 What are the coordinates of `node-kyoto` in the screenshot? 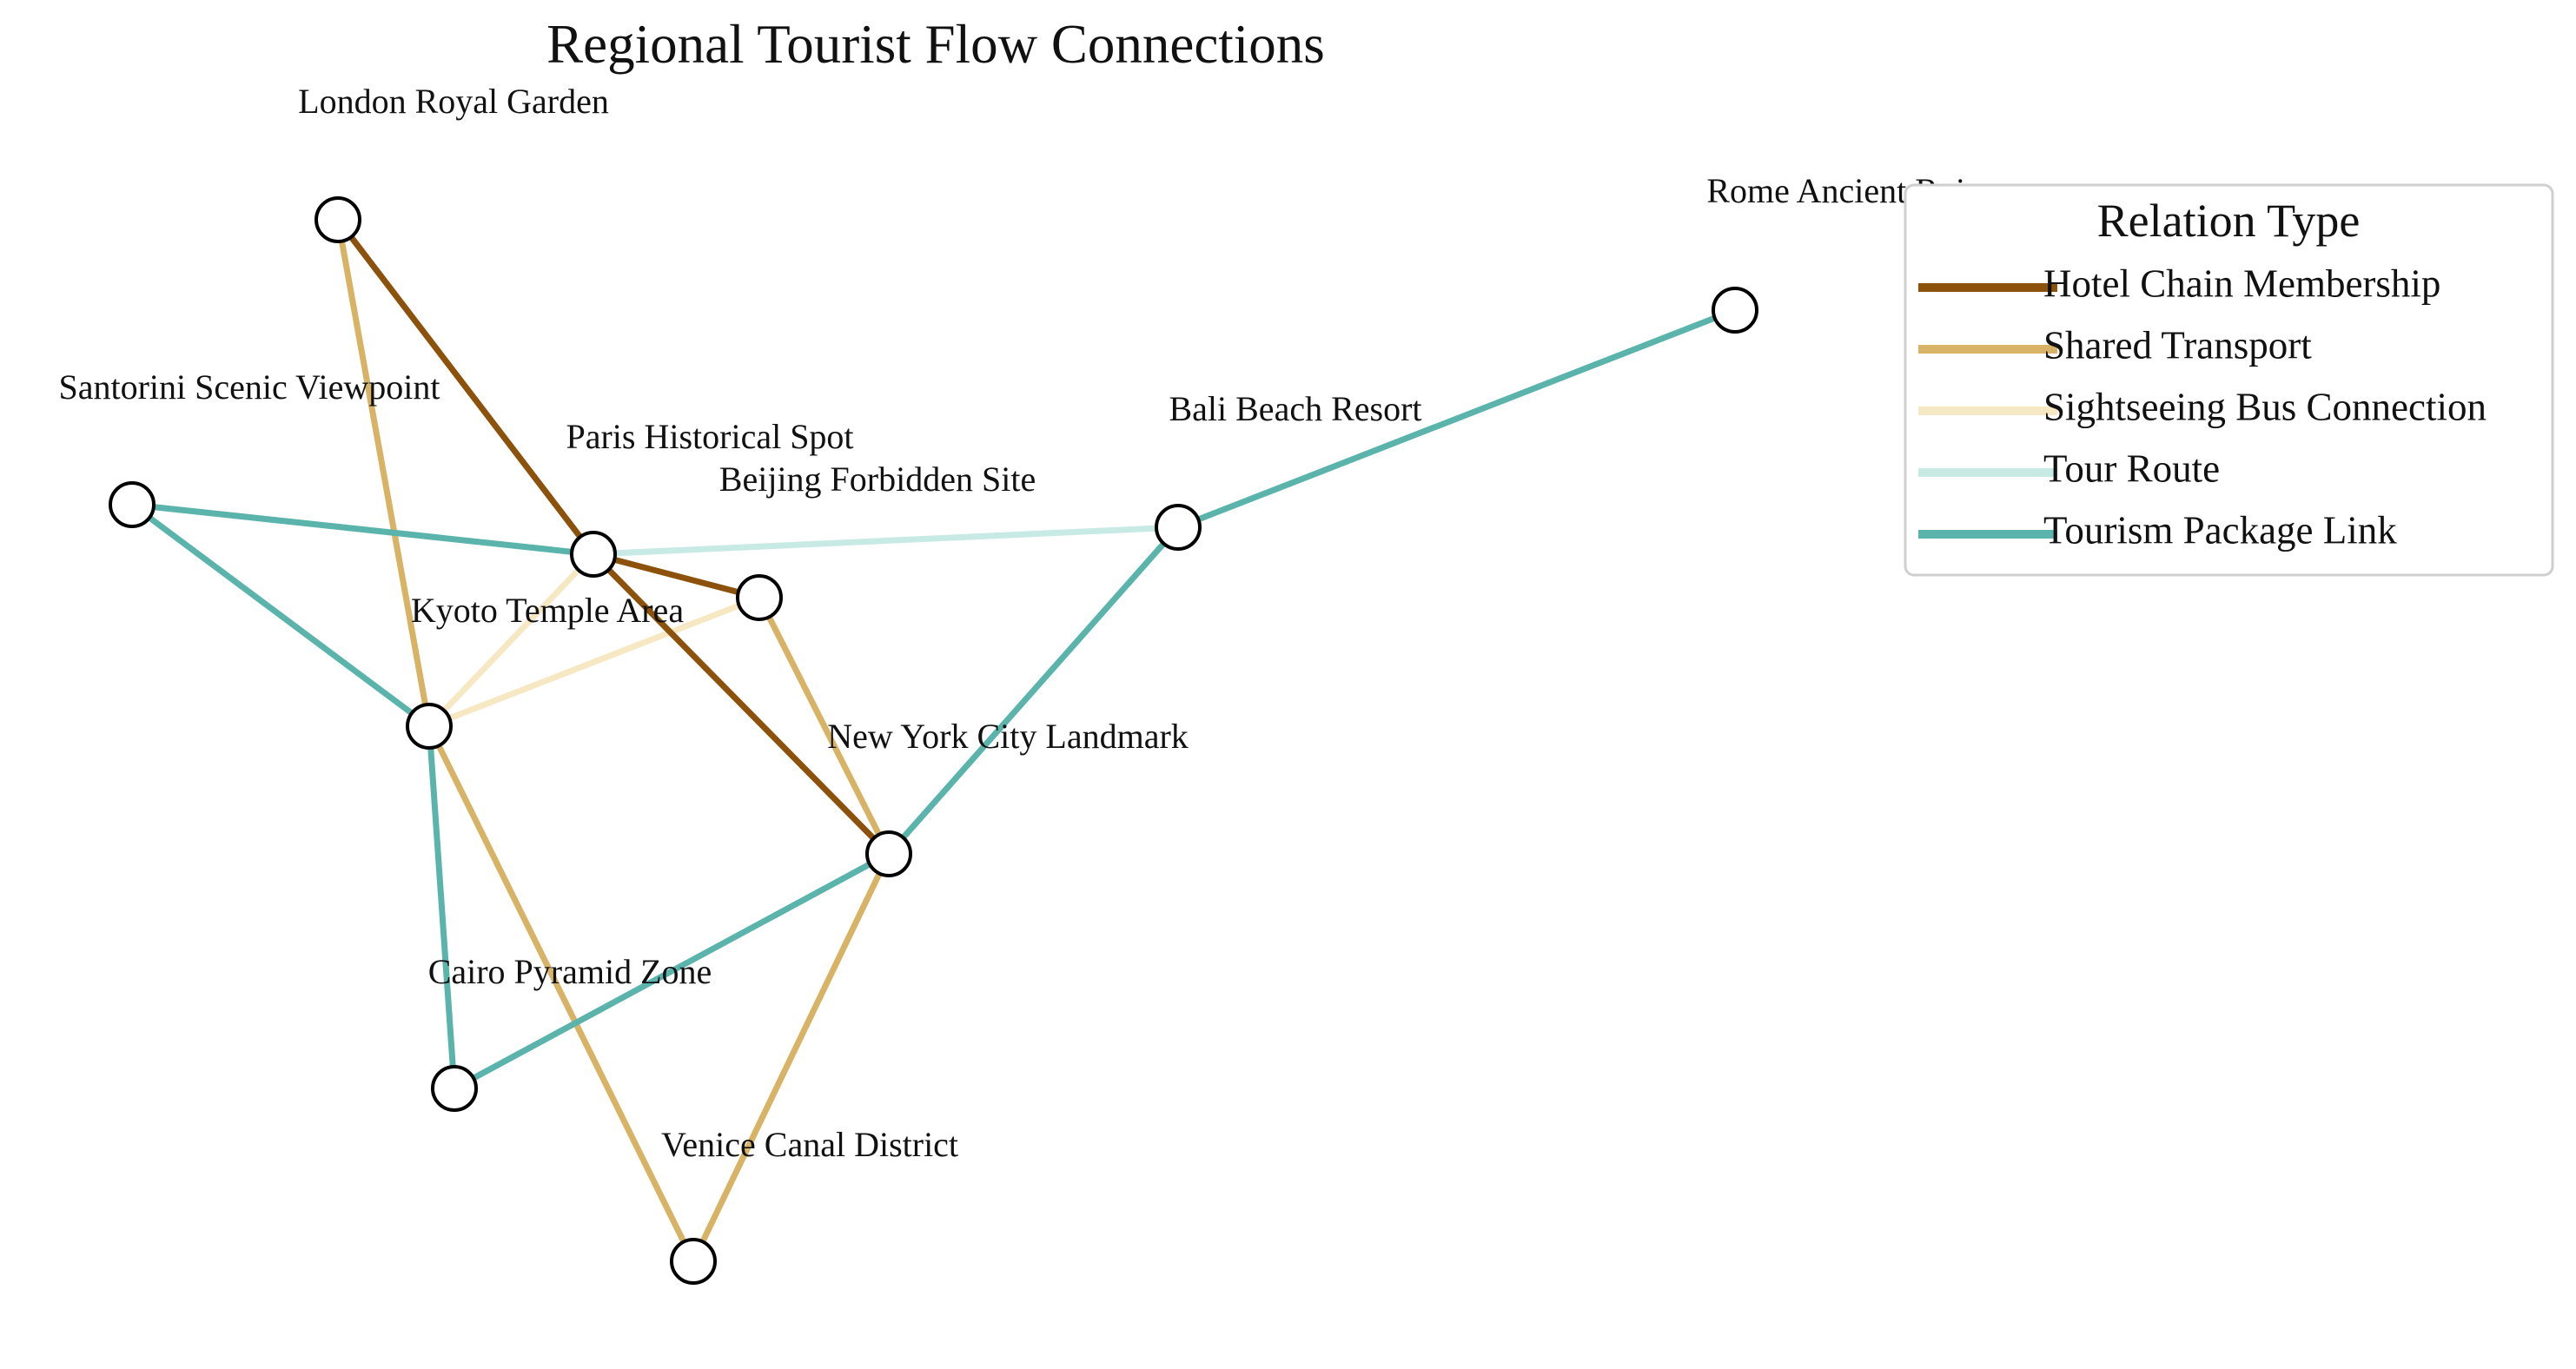 It's located at (429, 726).